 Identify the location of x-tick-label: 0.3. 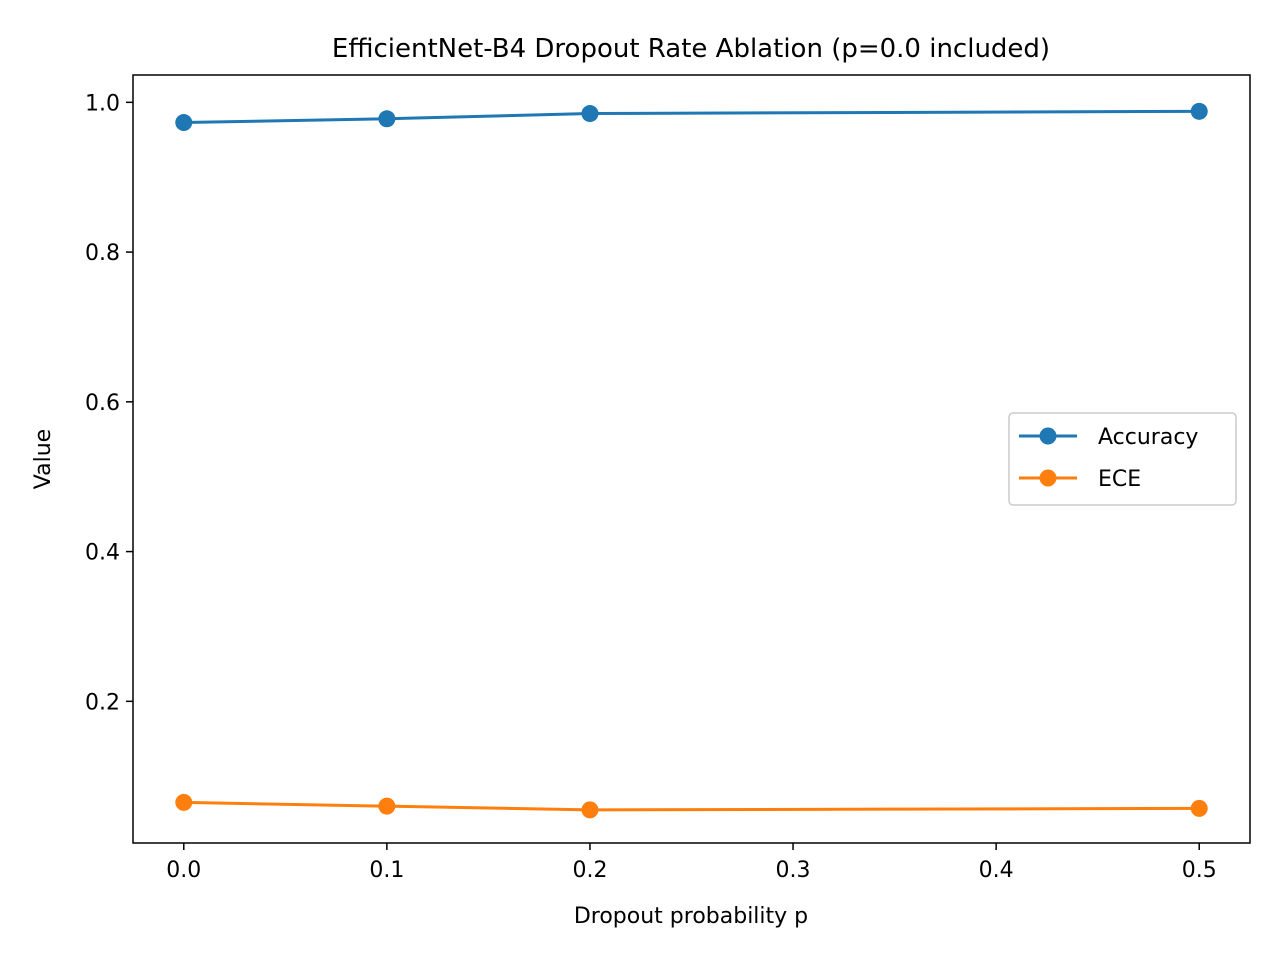
(793, 870).